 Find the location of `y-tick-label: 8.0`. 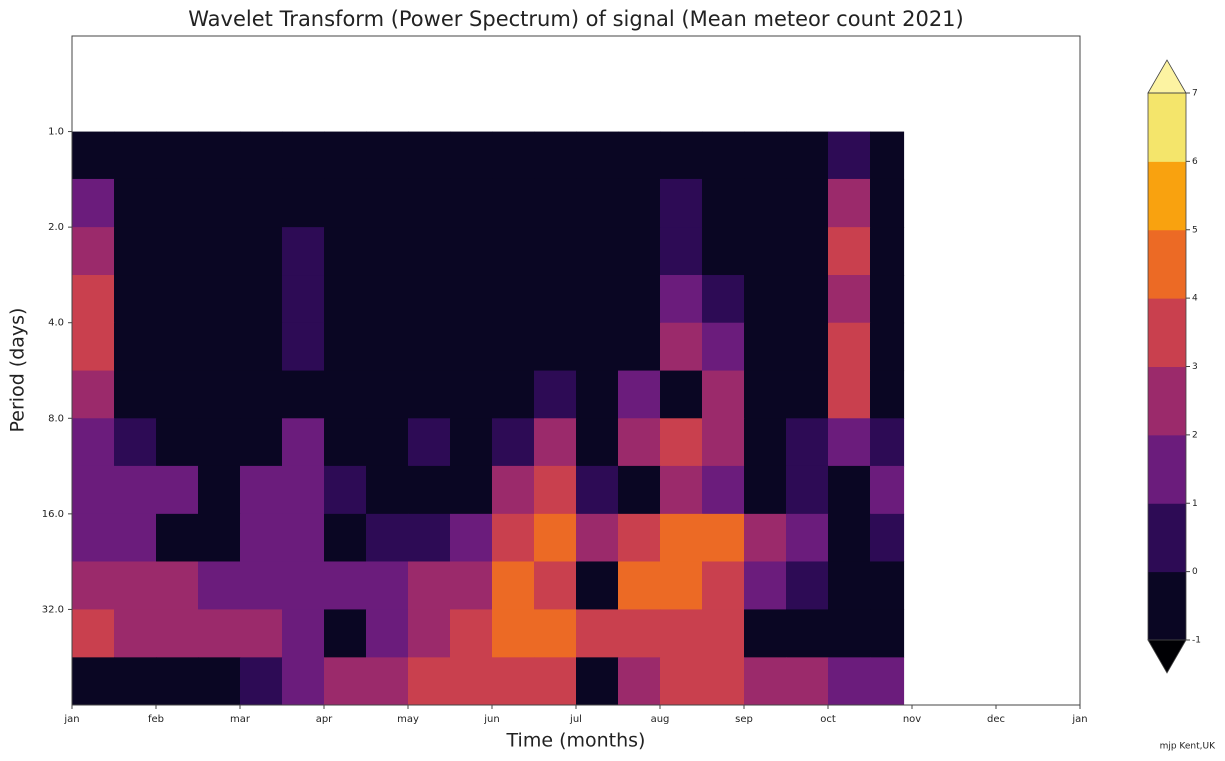

y-tick-label: 8.0 is located at coordinates (56, 418).